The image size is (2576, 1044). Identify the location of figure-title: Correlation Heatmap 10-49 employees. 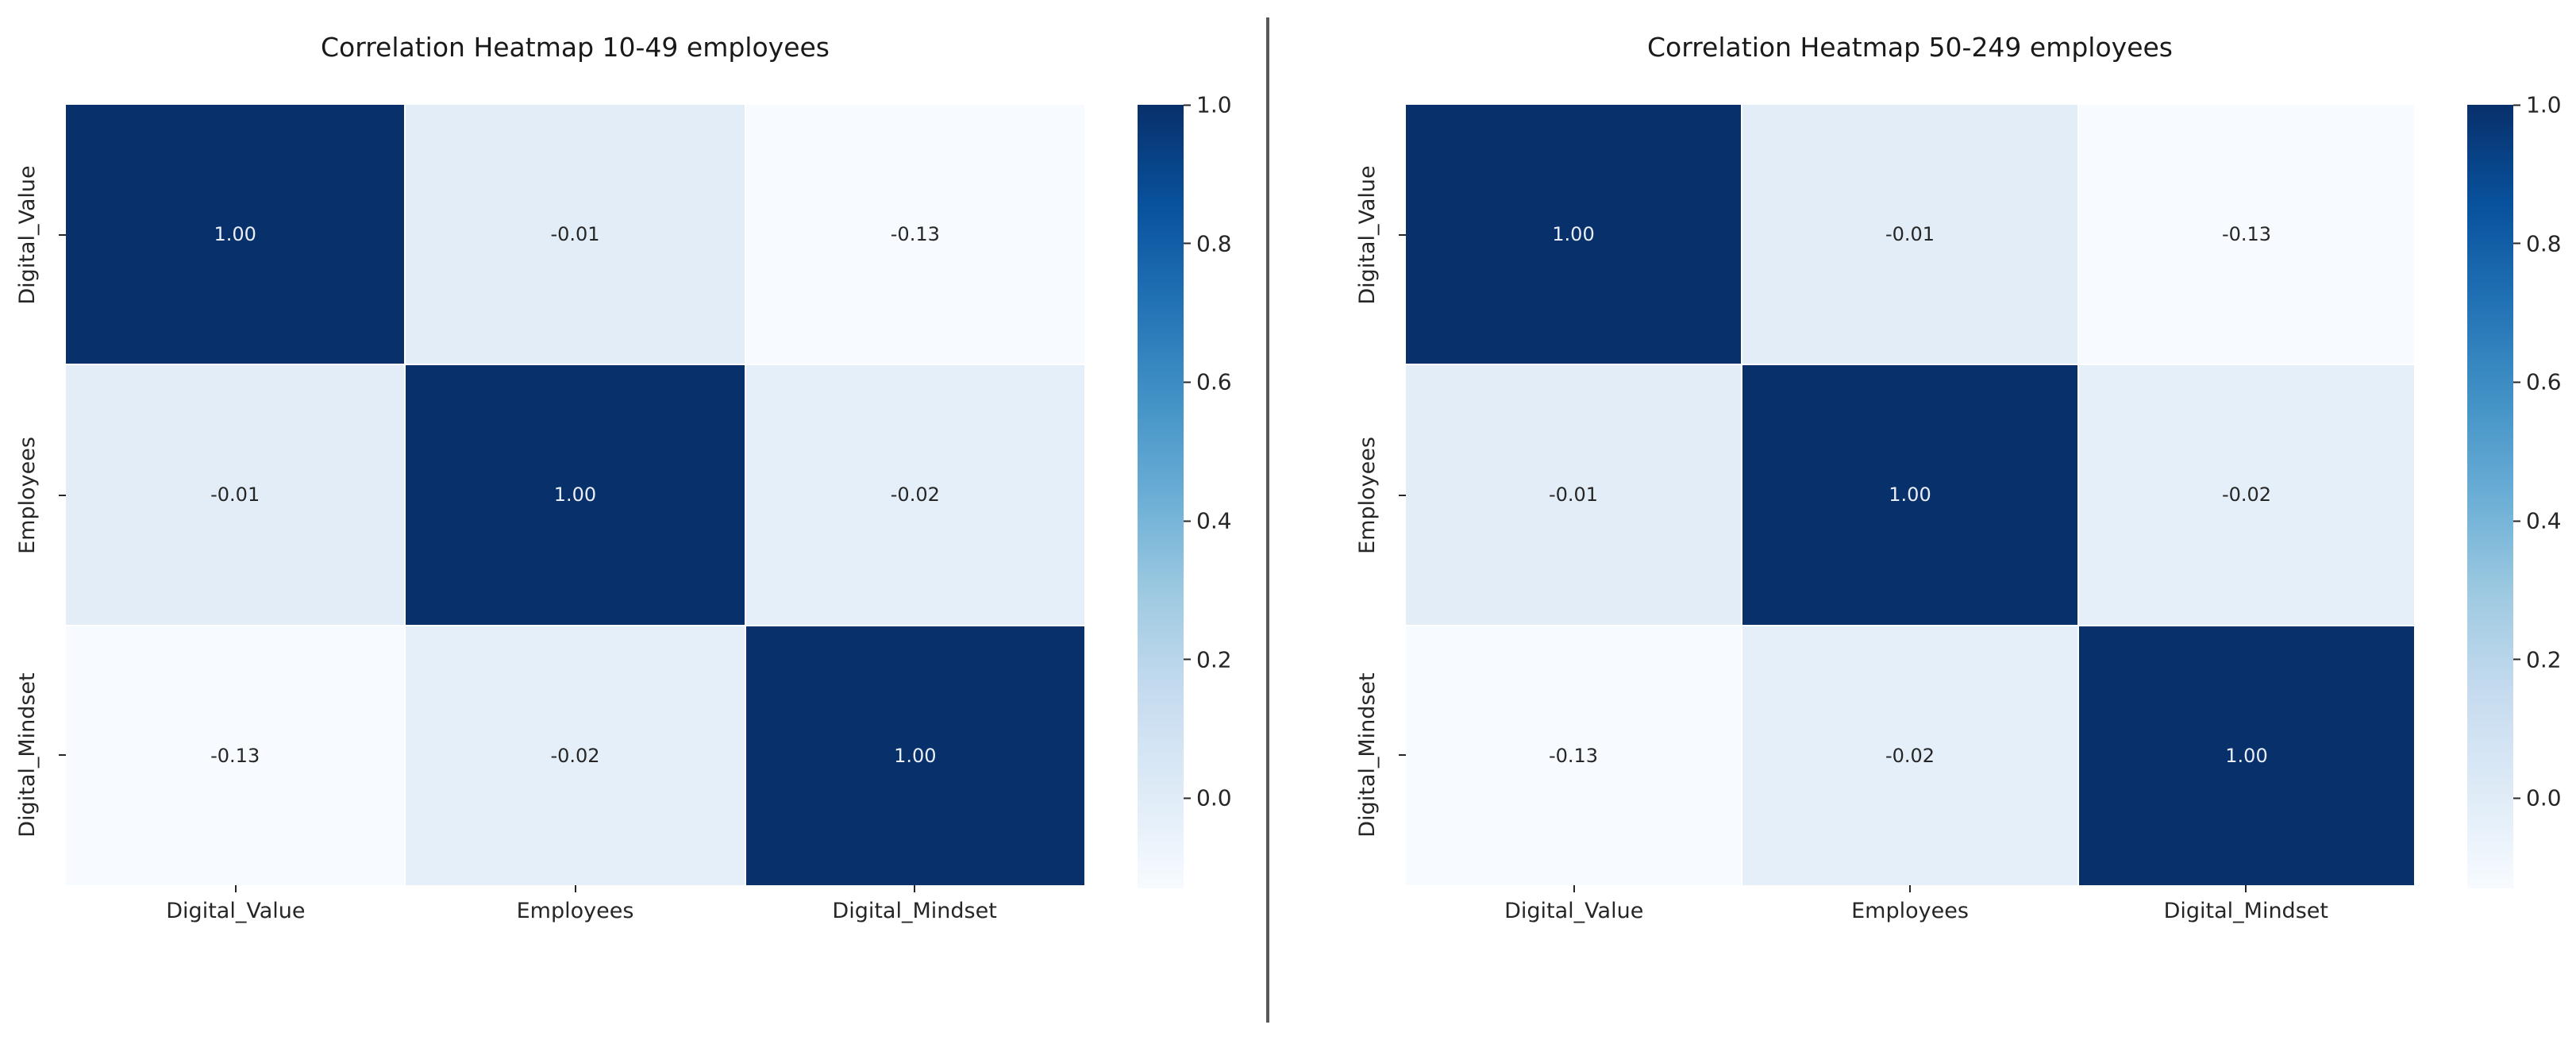
(575, 47).